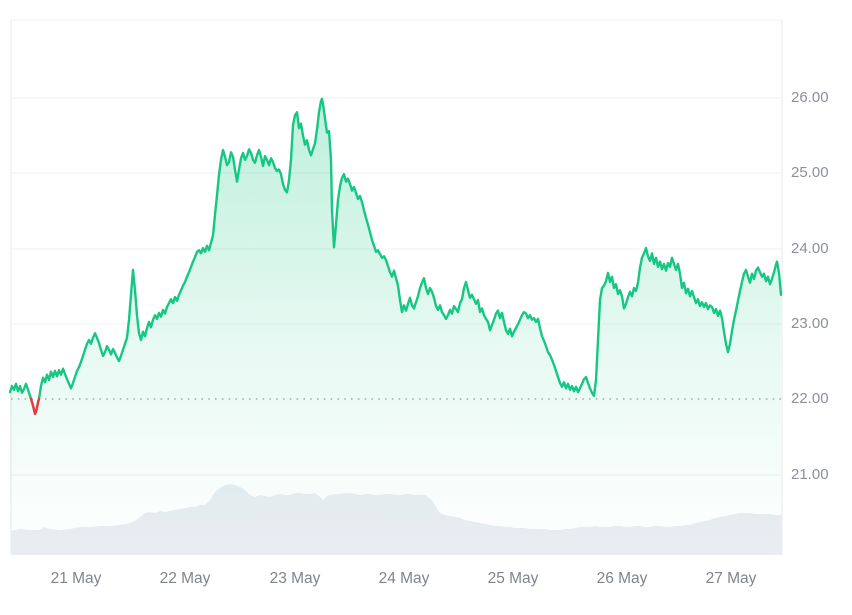 The height and width of the screenshot is (615, 852). What do you see at coordinates (810, 172) in the screenshot?
I see `y-axis-label: 25.00` at bounding box center [810, 172].